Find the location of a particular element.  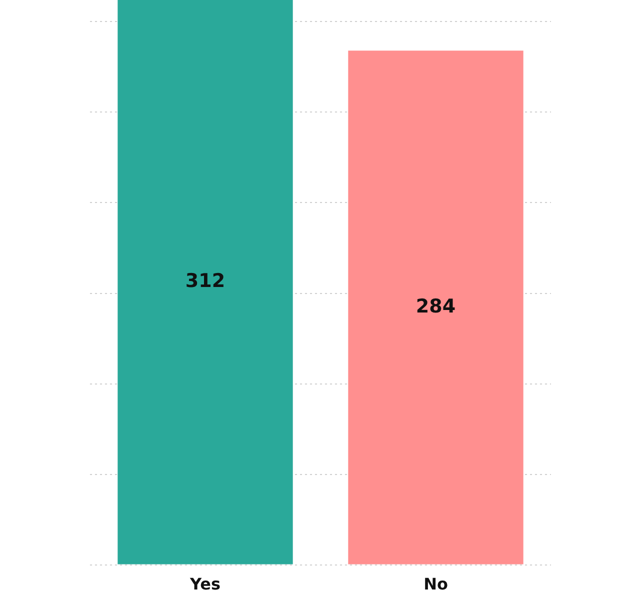

data-label: 284 is located at coordinates (436, 306).